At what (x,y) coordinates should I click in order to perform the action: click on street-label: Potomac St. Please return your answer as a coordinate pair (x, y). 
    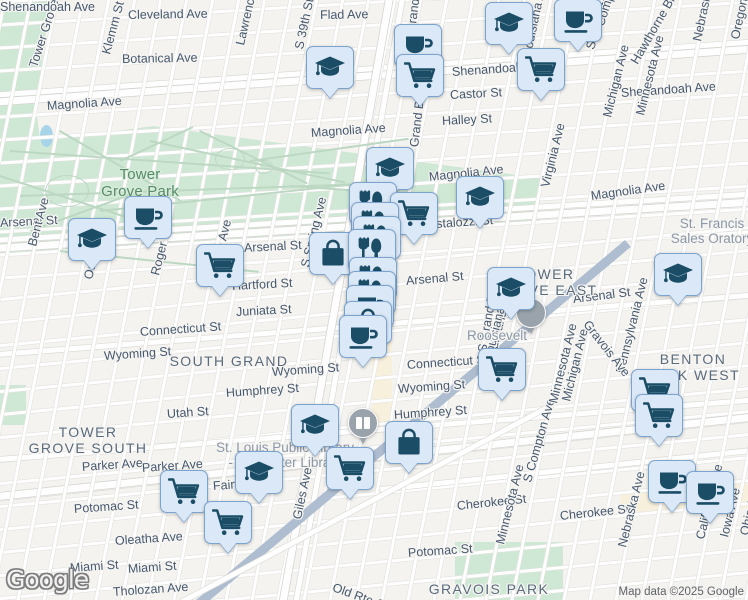
    Looking at the image, I should click on (106, 506).